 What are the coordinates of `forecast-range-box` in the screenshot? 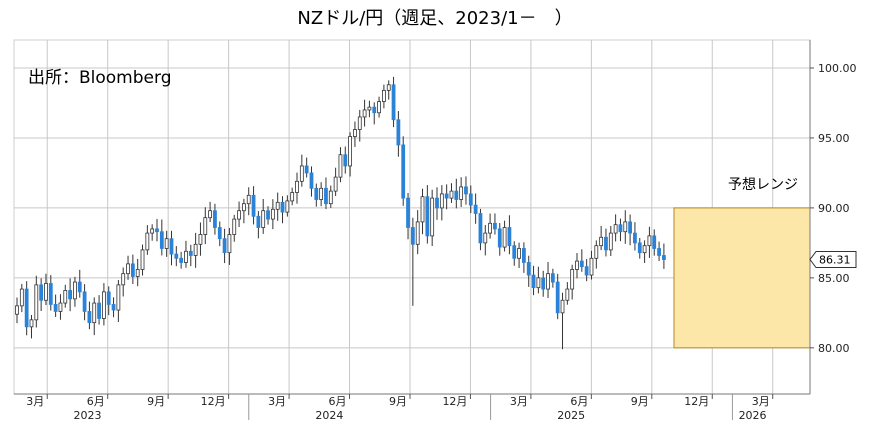 It's located at (742, 278).